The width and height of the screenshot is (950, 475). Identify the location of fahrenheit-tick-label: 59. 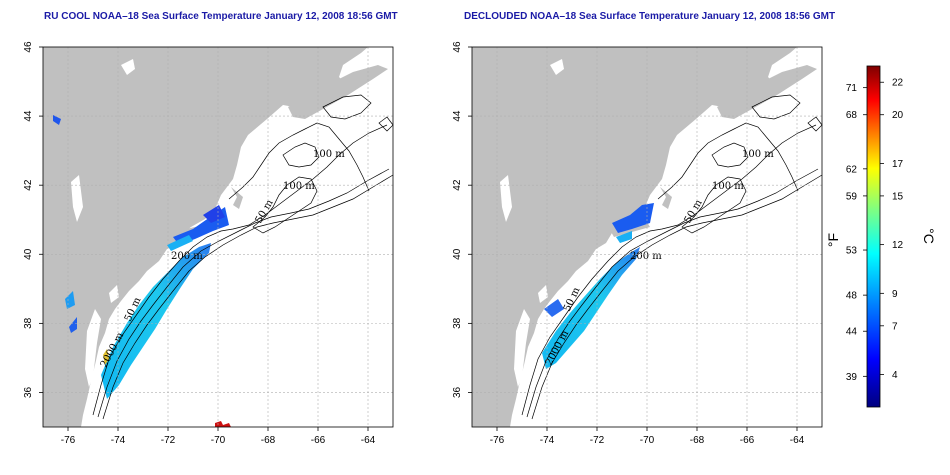
(852, 196).